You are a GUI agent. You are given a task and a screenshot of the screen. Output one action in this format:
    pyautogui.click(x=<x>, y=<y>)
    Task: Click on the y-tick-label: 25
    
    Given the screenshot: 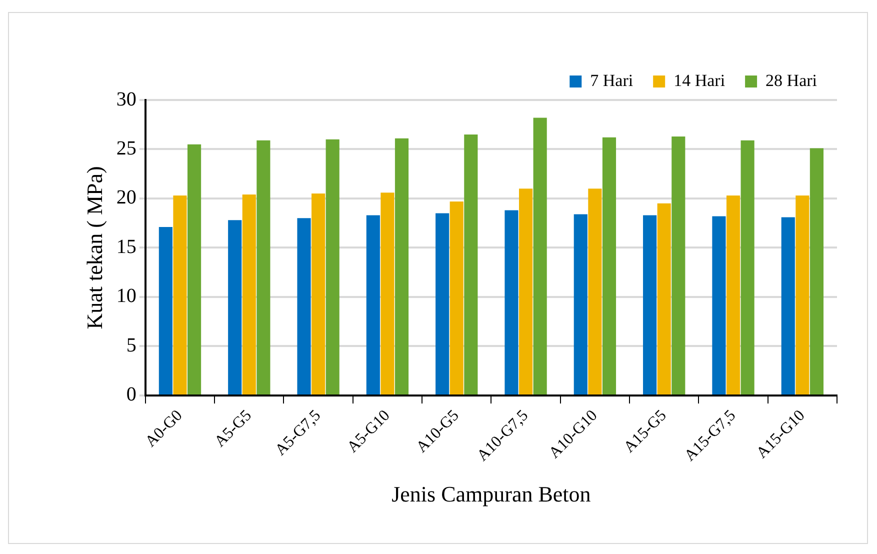 What is the action you would take?
    pyautogui.click(x=126, y=148)
    